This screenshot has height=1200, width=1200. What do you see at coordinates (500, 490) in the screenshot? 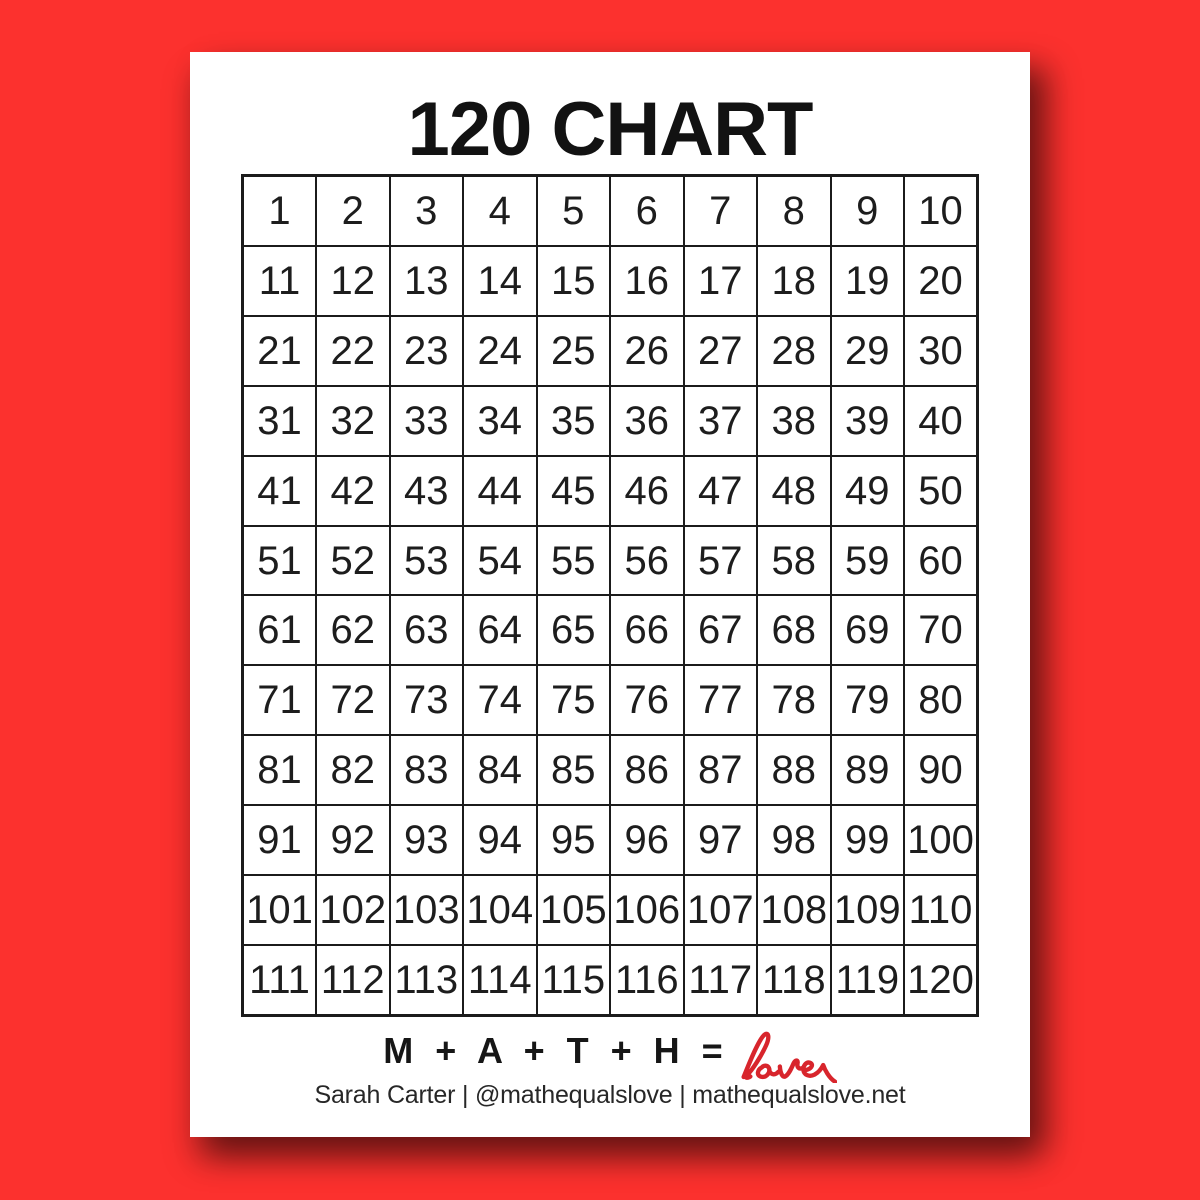
I see `grid-cell-44: 44` at bounding box center [500, 490].